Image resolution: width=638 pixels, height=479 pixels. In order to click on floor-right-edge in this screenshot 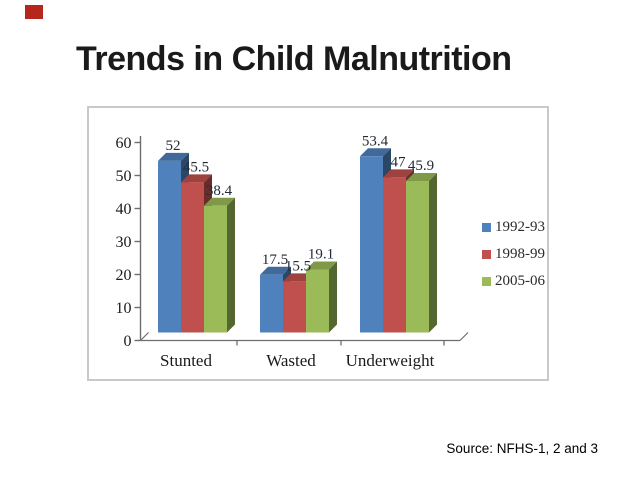, I will do `click(464, 336)`.